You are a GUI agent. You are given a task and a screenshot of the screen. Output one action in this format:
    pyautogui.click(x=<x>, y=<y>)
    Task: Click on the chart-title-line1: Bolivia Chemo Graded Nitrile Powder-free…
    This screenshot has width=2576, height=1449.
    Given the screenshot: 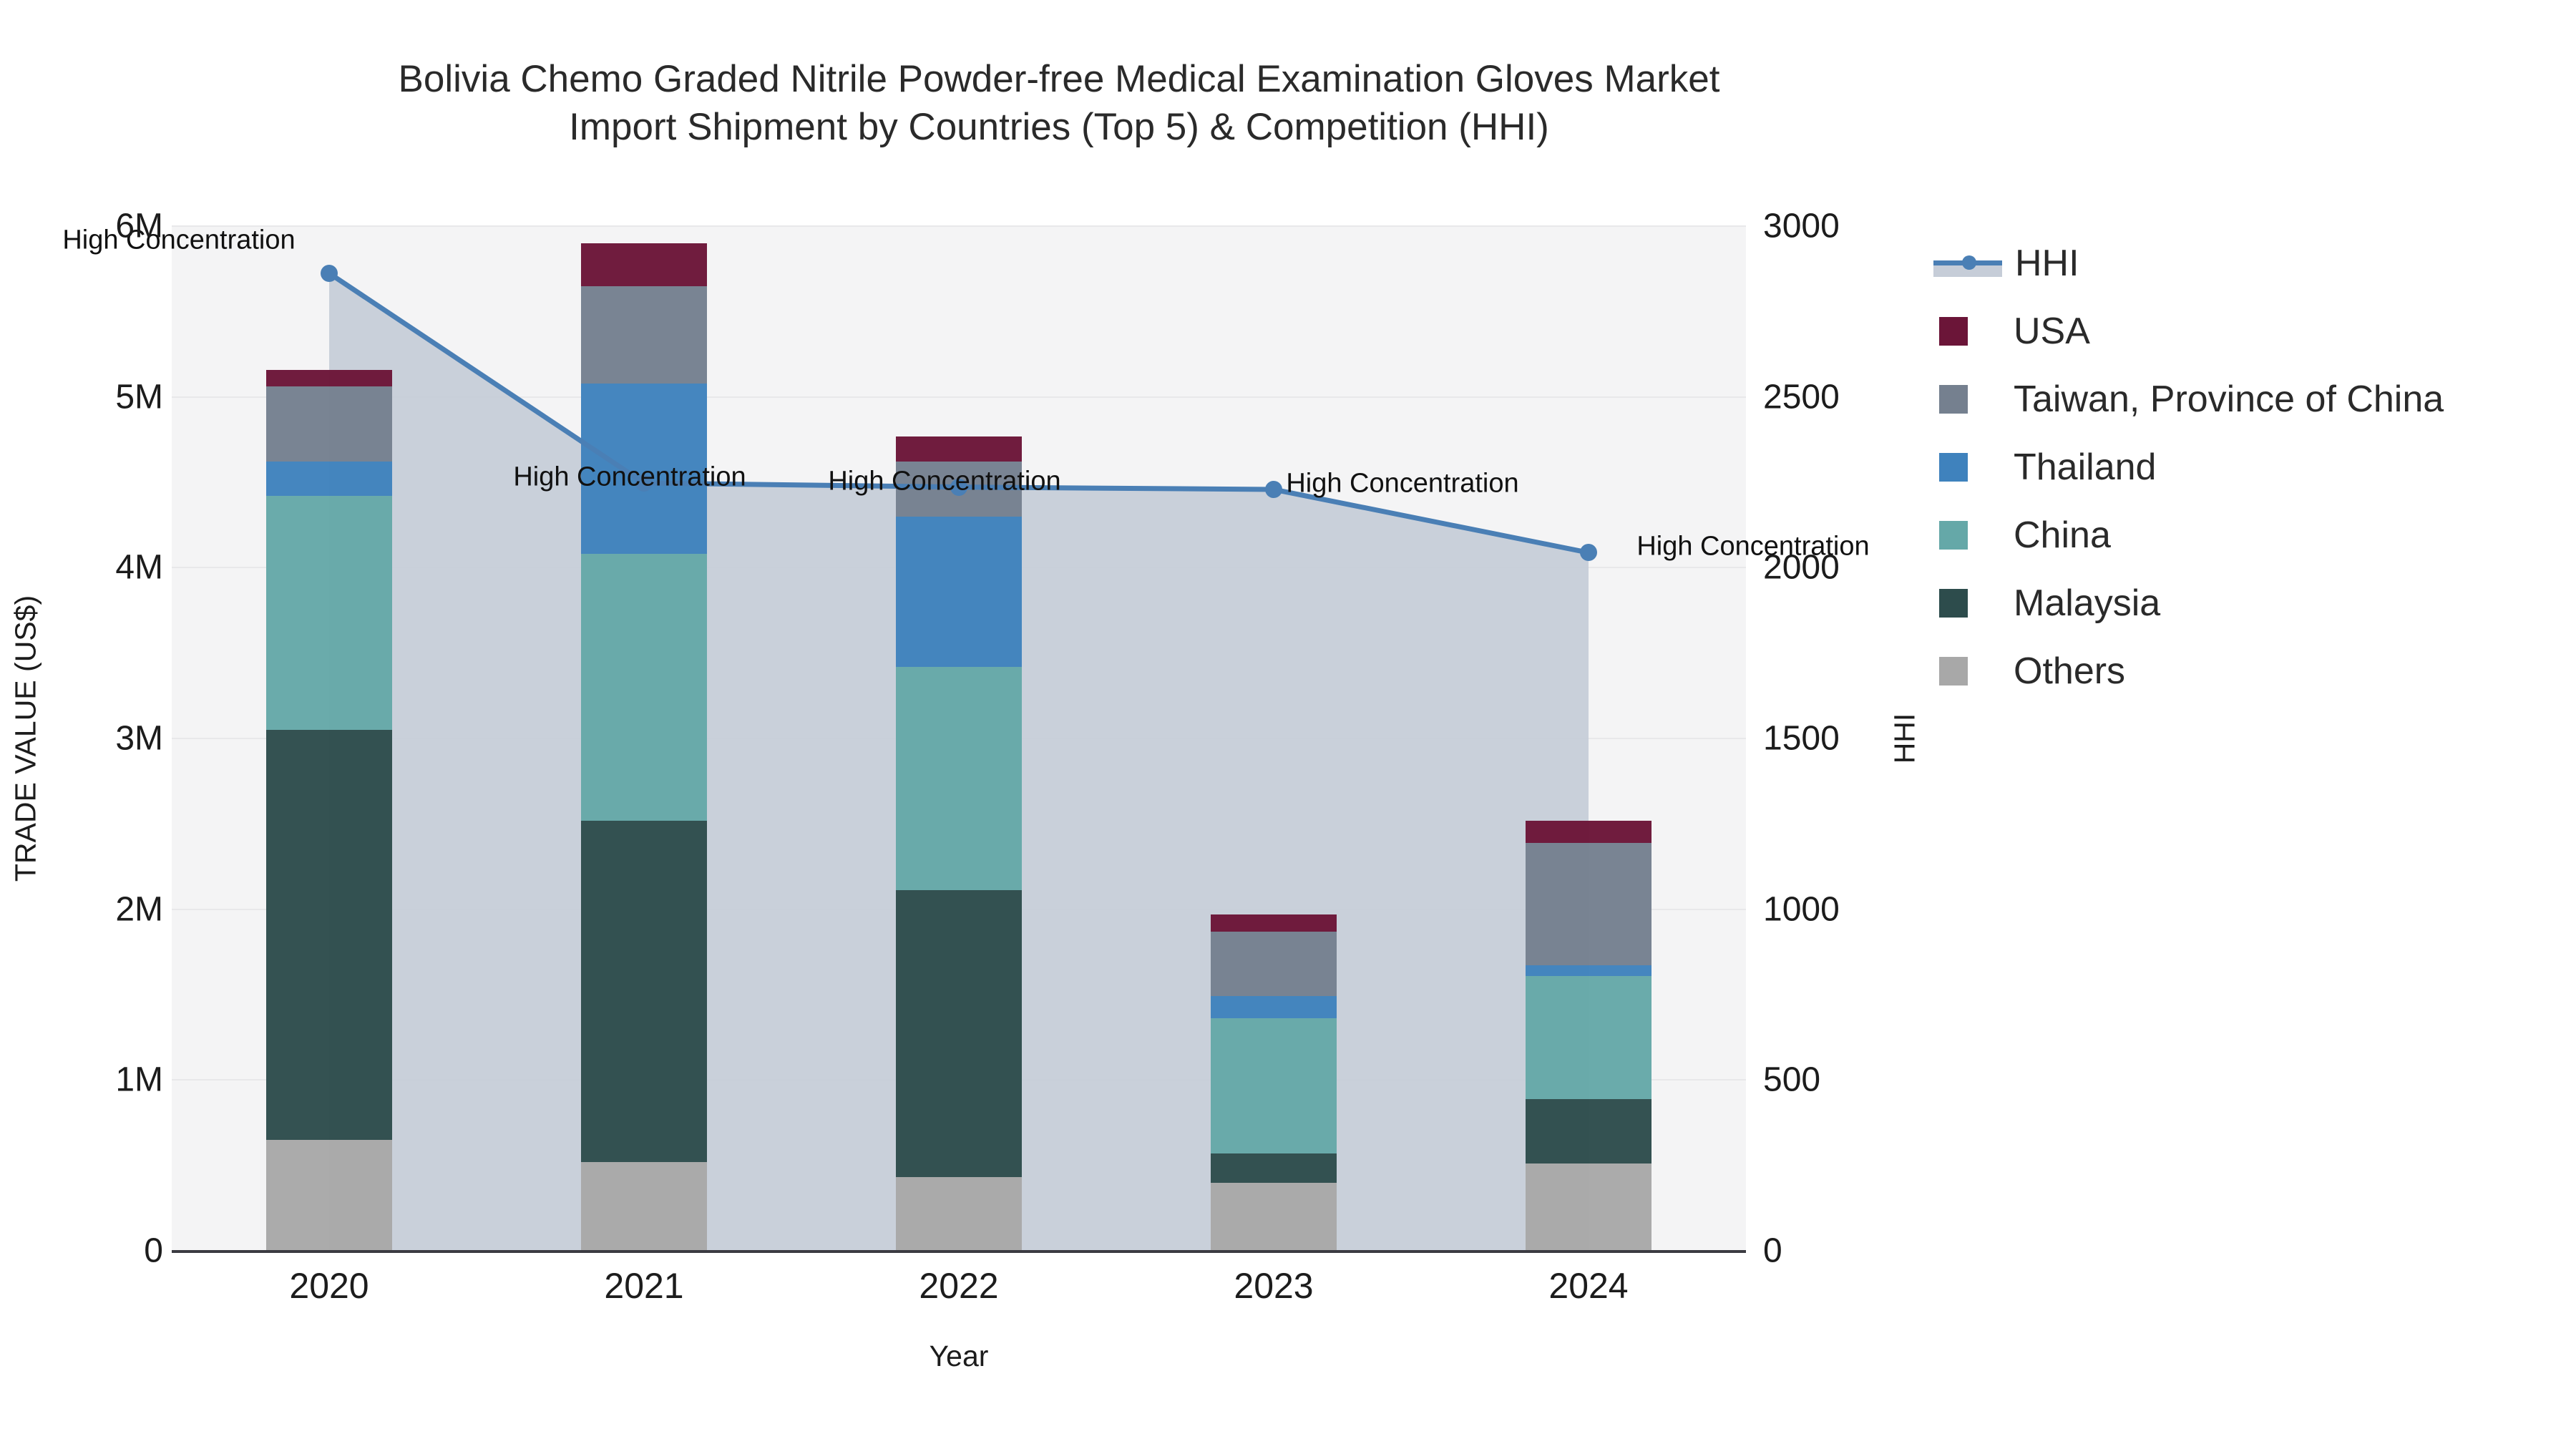 What is the action you would take?
    pyautogui.click(x=1059, y=79)
    